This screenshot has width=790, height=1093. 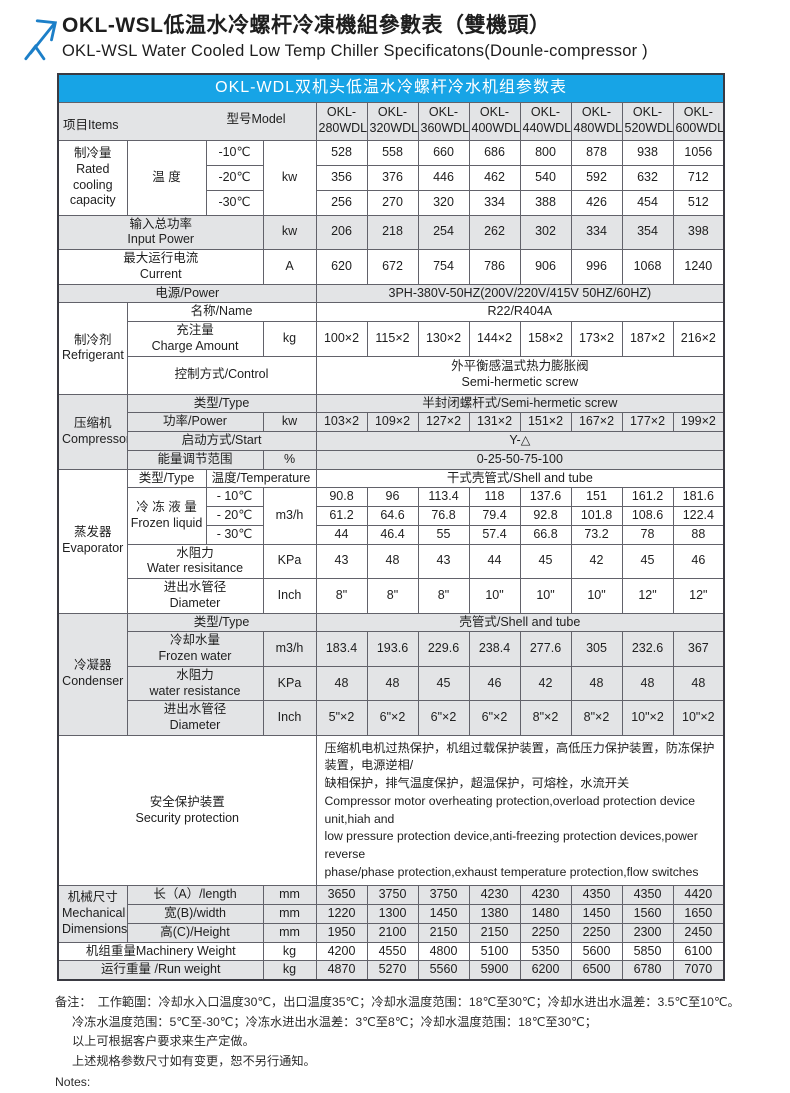 I want to click on value-cell: Y-△, so click(x=520, y=441).